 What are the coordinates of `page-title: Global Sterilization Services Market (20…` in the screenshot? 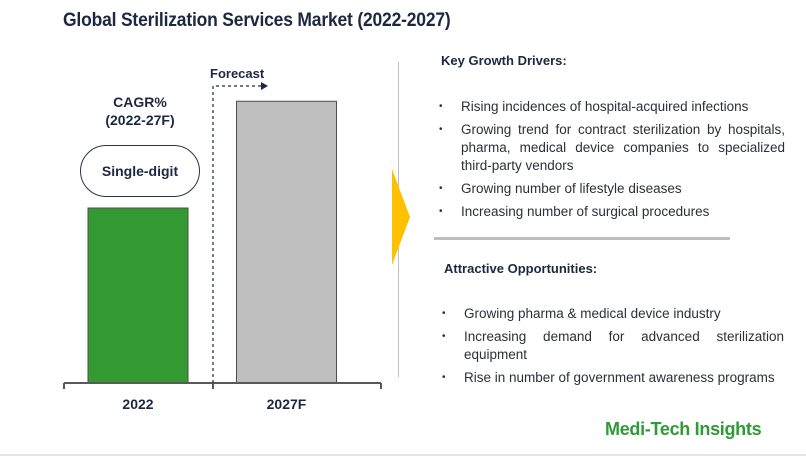 It's located at (257, 20).